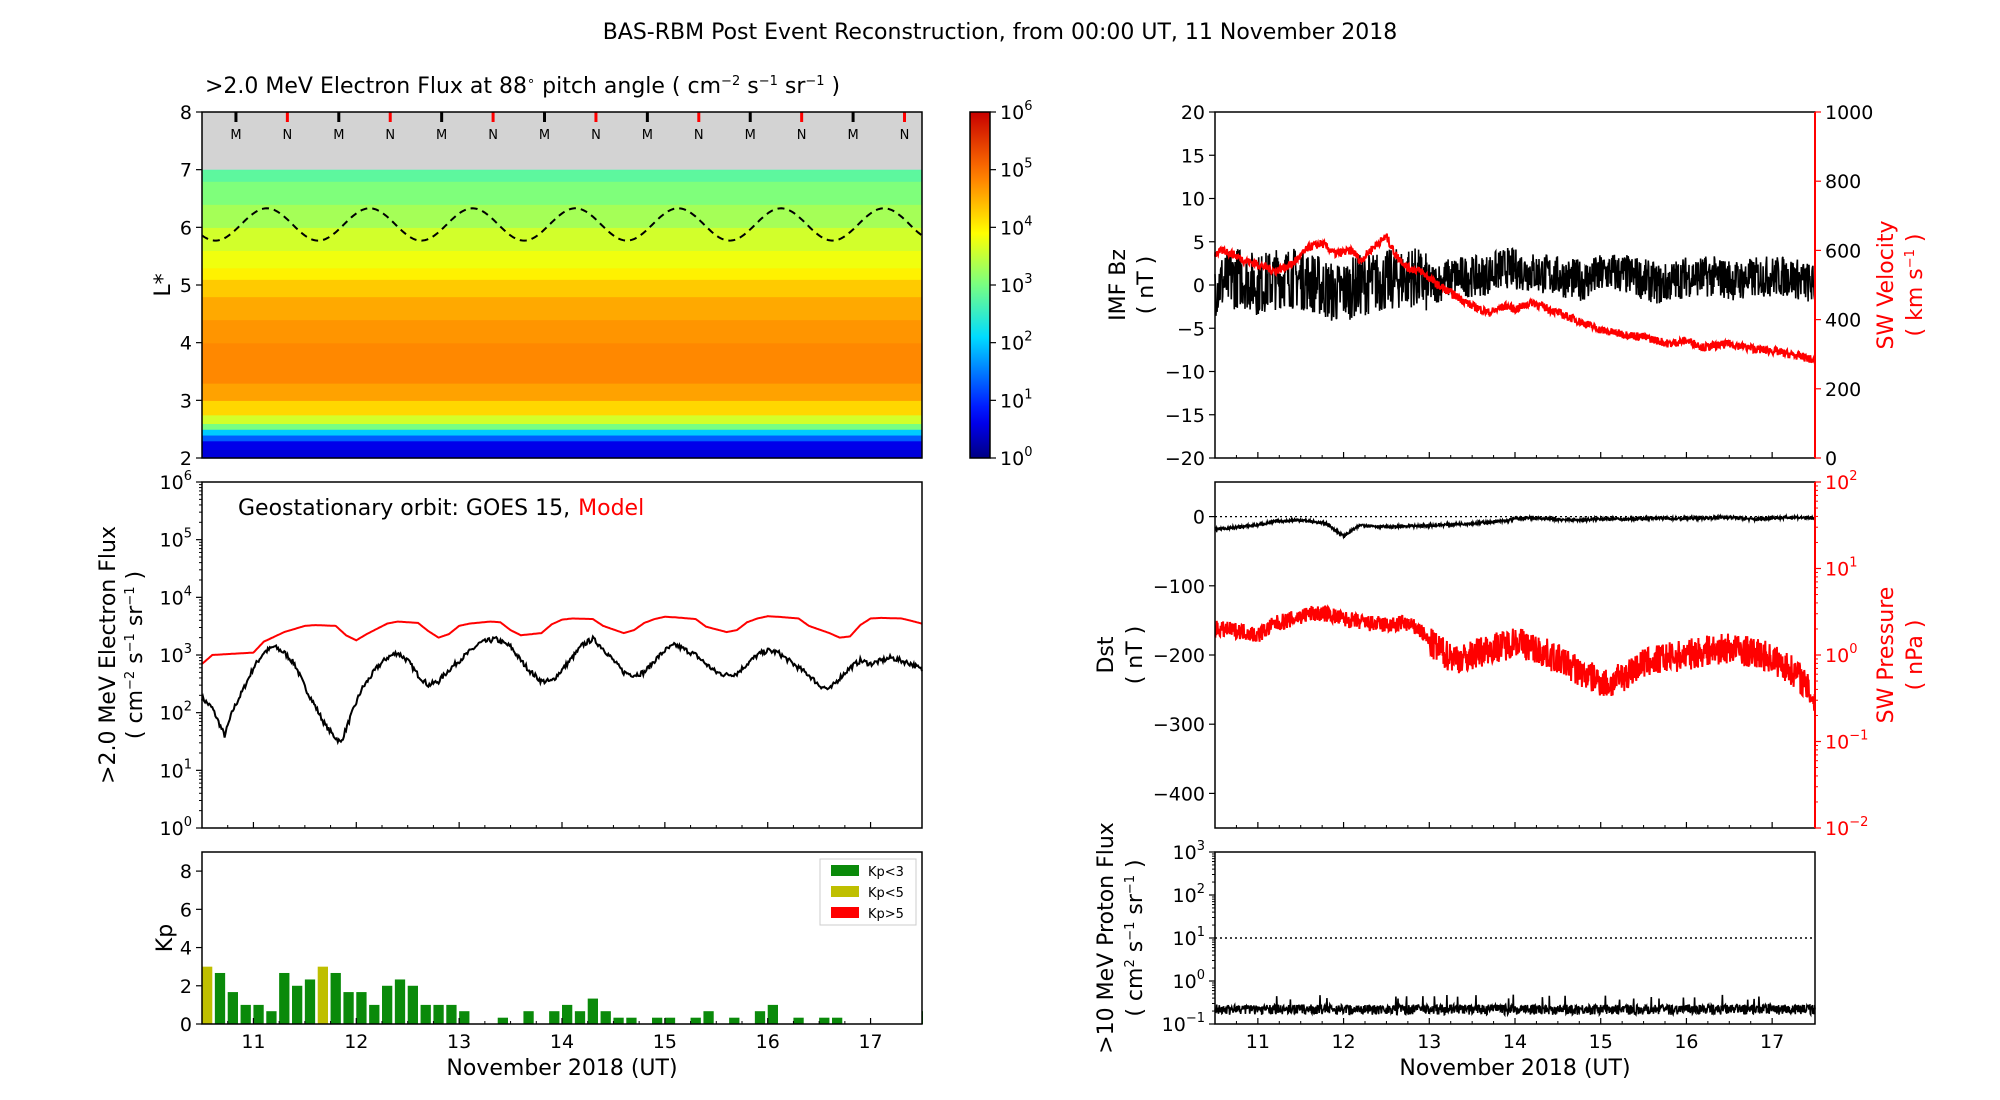 The height and width of the screenshot is (1100, 2000). I want to click on kp-bars, so click(562, 995).